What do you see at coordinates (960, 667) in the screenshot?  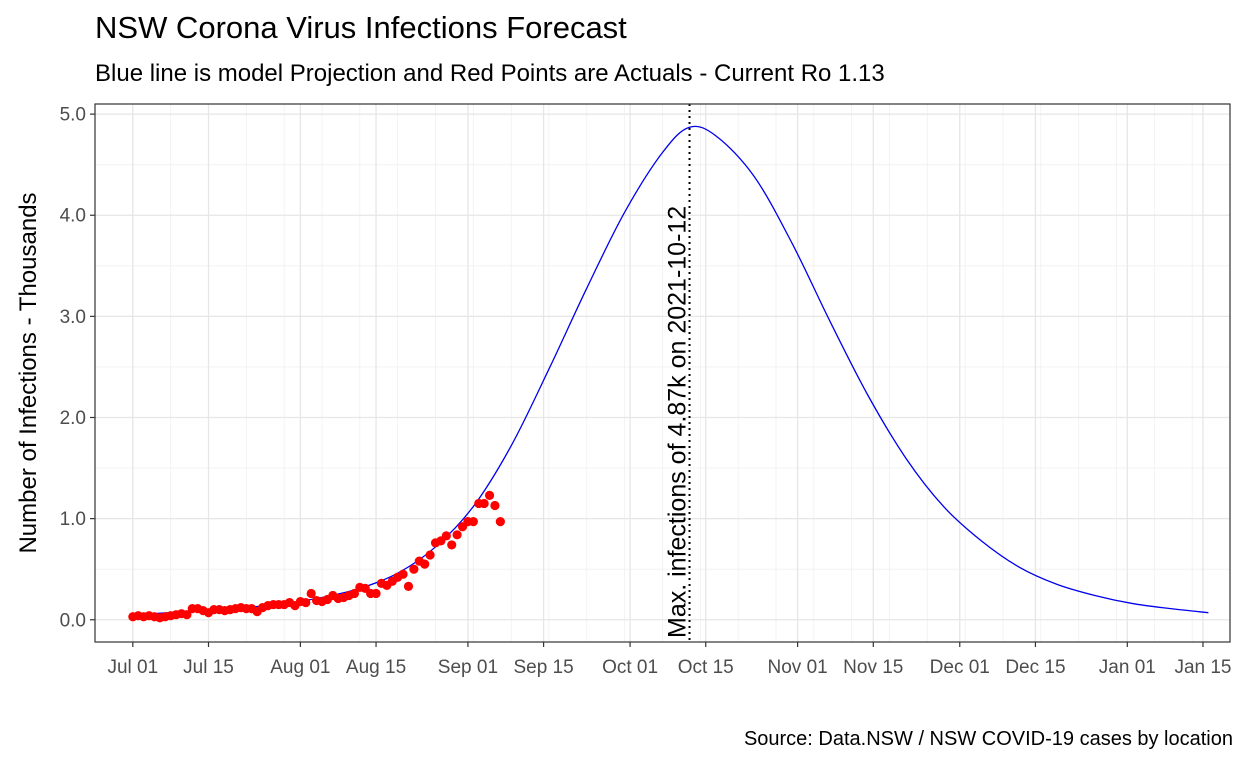 I see `x-tick-label: Dec 01` at bounding box center [960, 667].